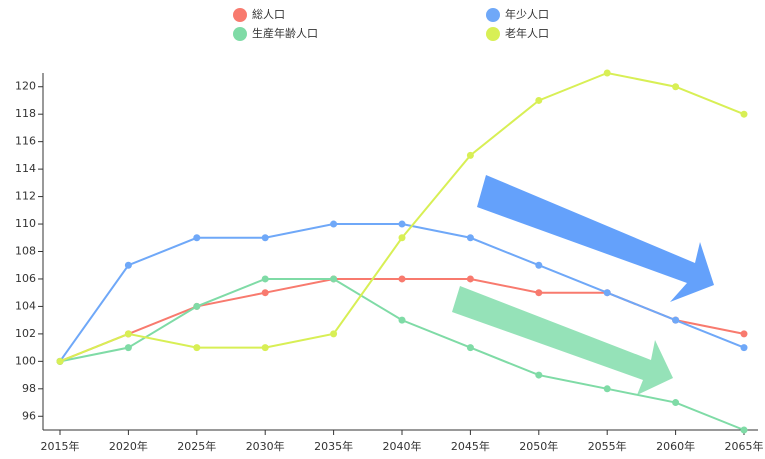  I want to click on y-tick-label: 118, so click(25, 113).